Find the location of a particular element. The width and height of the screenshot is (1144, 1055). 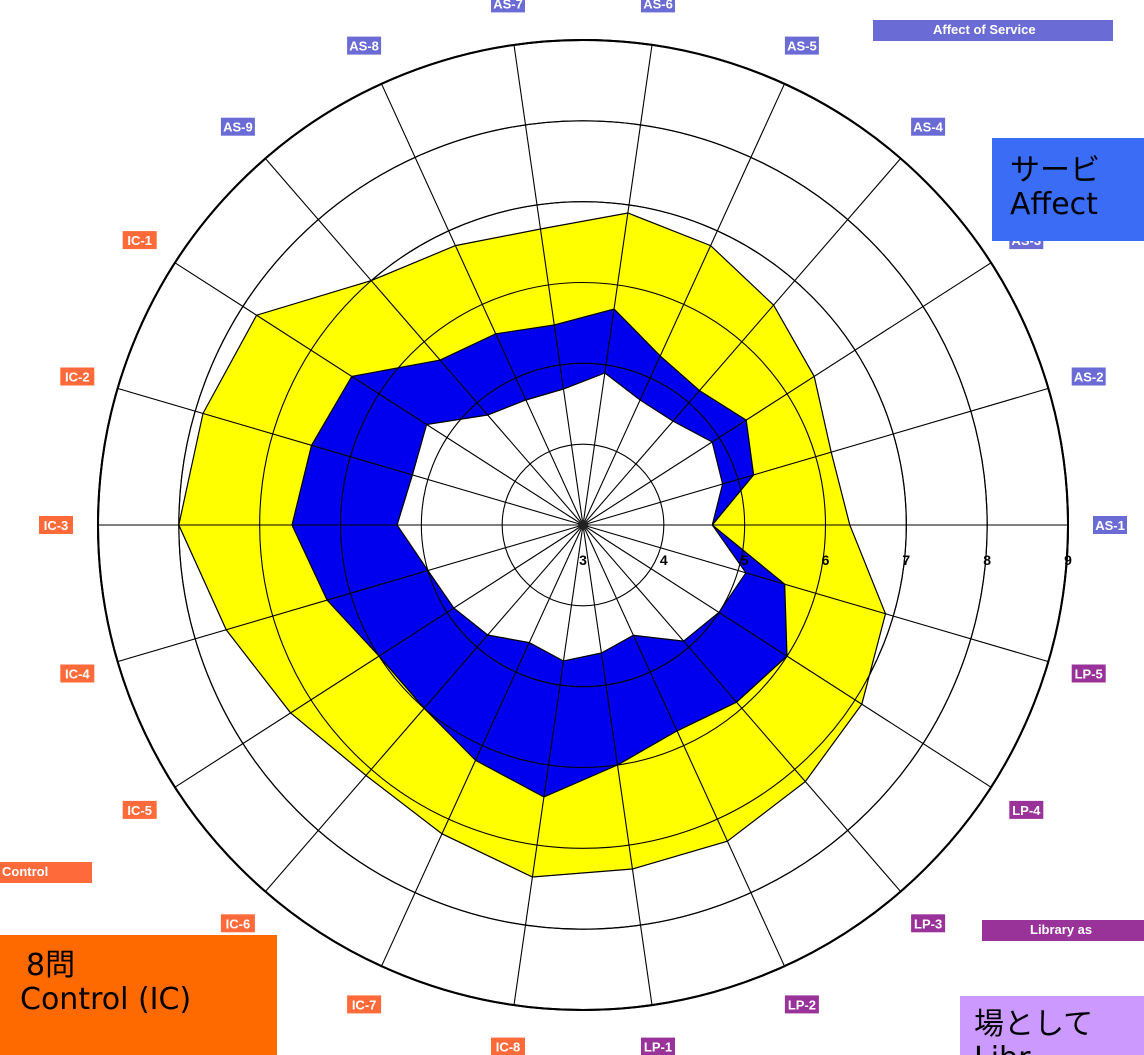

axis-label-text: IC-2 is located at coordinates (77, 377).